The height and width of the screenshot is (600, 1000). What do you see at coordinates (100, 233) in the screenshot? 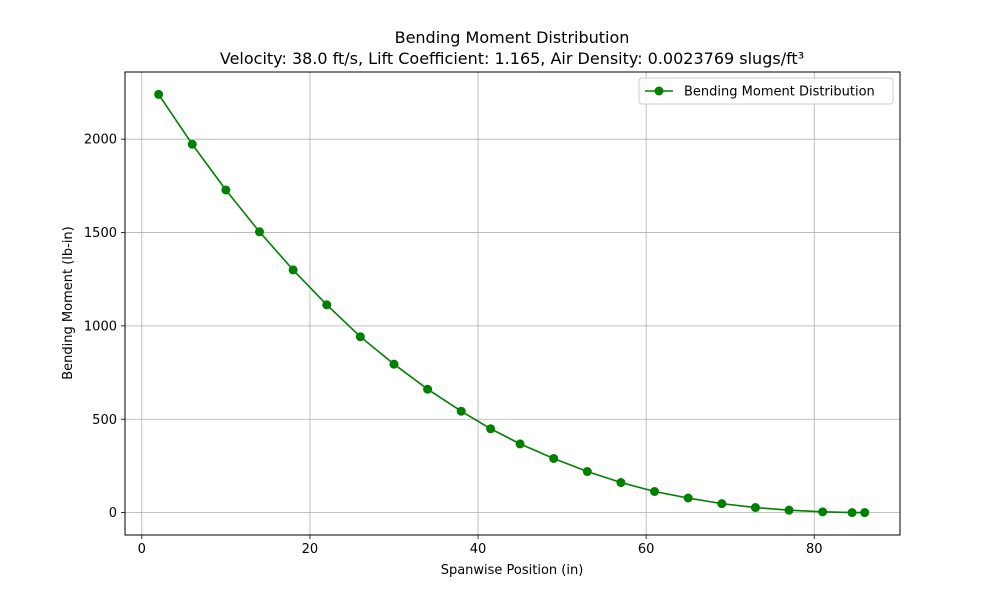
I see `y-tick-label: 1500` at bounding box center [100, 233].